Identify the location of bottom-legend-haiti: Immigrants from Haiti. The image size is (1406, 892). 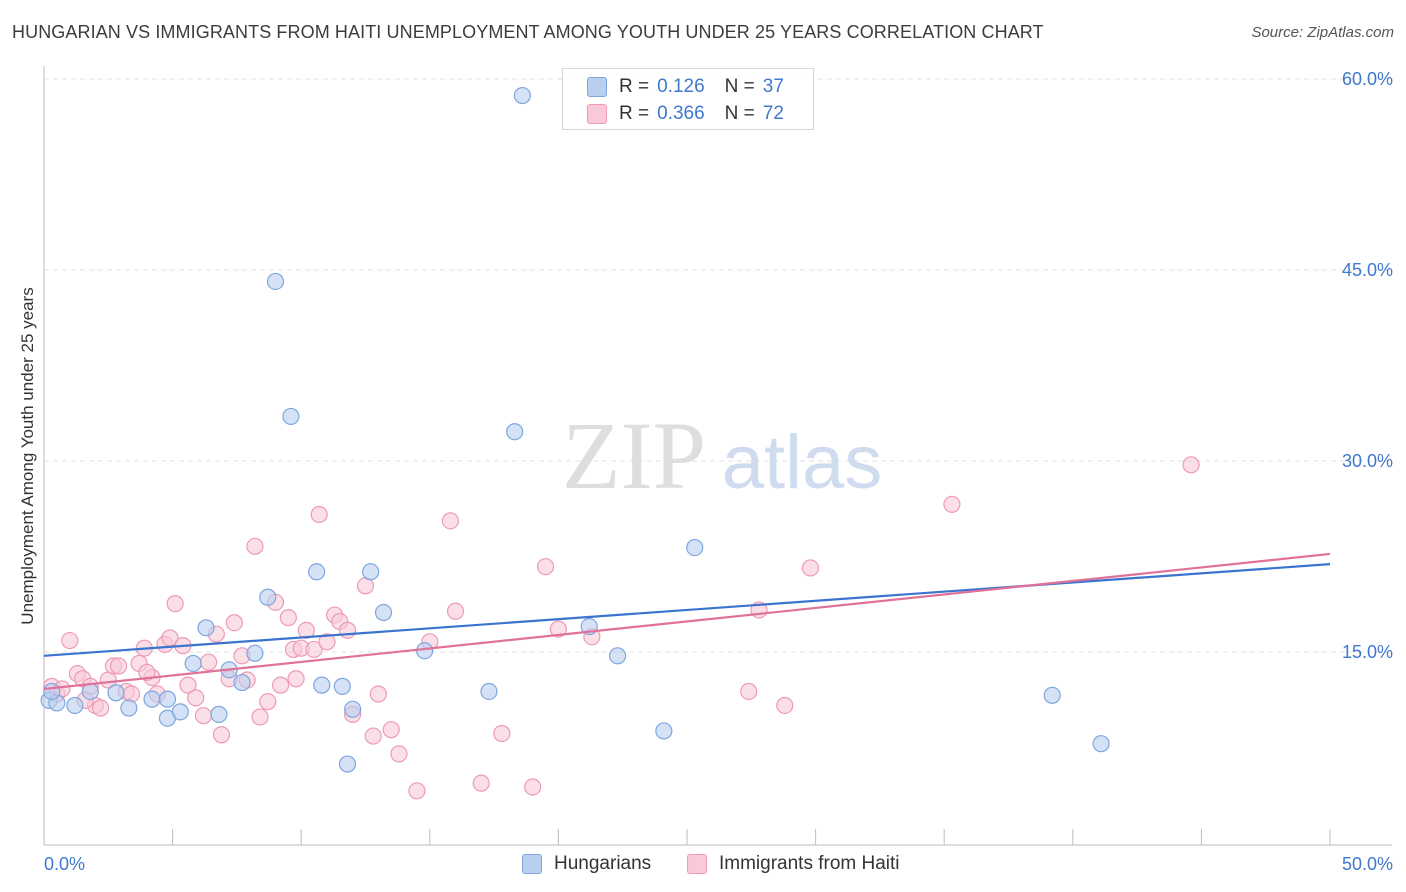
(793, 864).